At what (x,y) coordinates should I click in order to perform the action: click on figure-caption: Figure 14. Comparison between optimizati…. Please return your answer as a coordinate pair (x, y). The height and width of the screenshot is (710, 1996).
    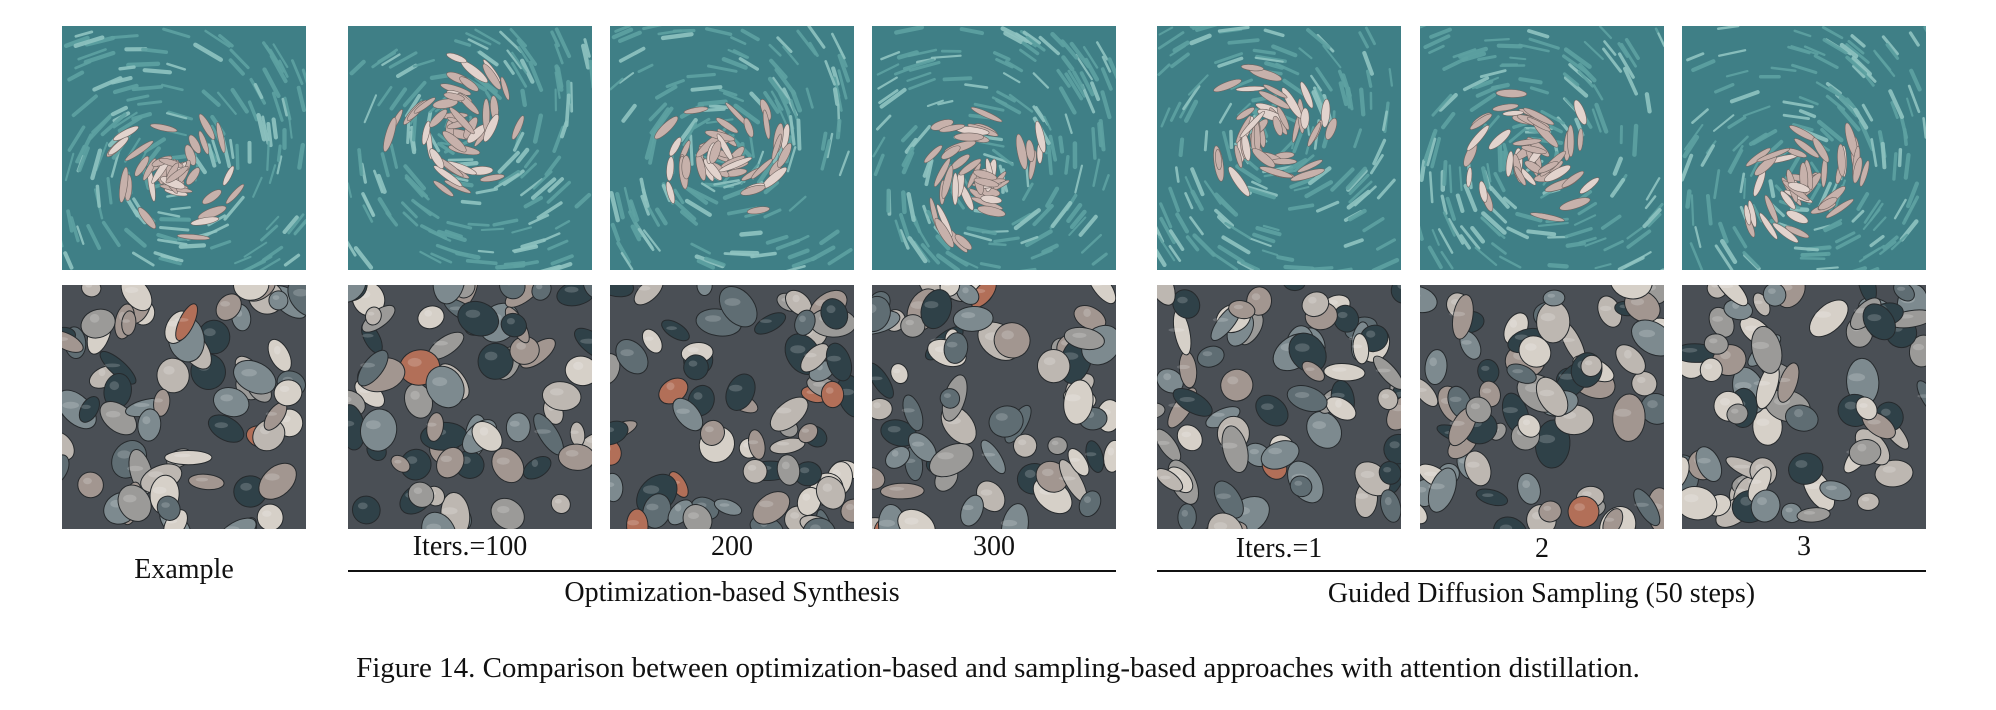
    Looking at the image, I should click on (998, 668).